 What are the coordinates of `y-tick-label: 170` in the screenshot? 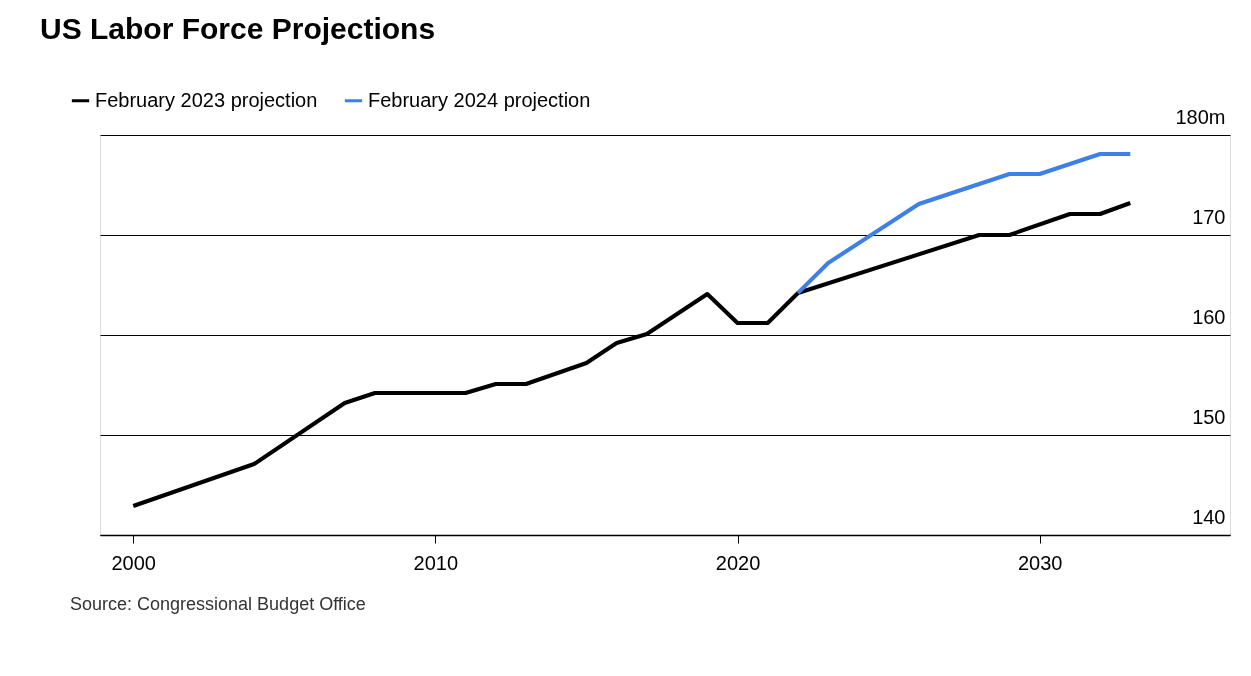 It's located at (1209, 216).